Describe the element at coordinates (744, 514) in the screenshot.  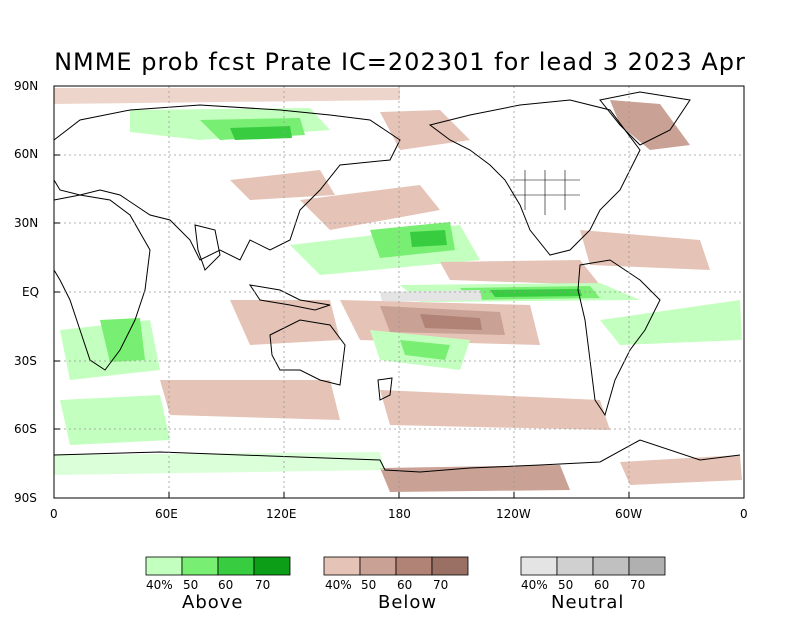
I see `x-label-0-right: 0` at that location.